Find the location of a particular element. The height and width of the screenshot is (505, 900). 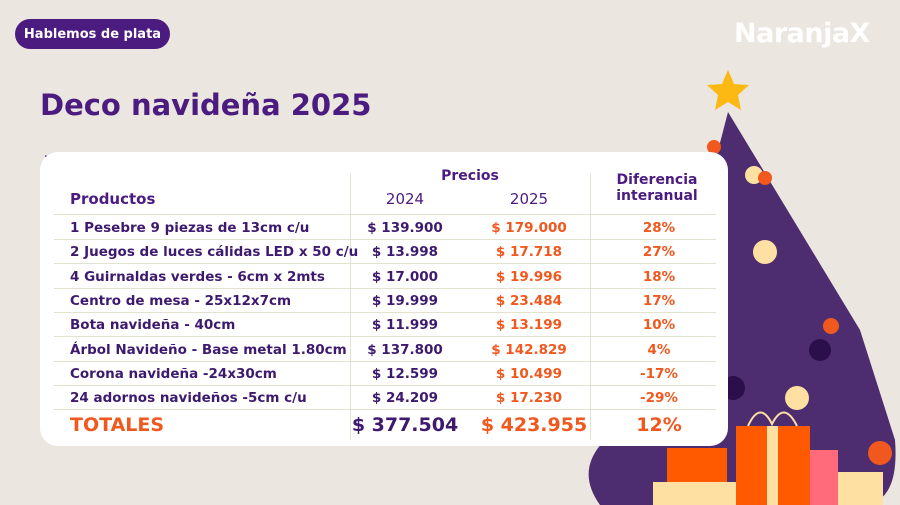

header-diff: Diferencia interanual is located at coordinates (657, 188).